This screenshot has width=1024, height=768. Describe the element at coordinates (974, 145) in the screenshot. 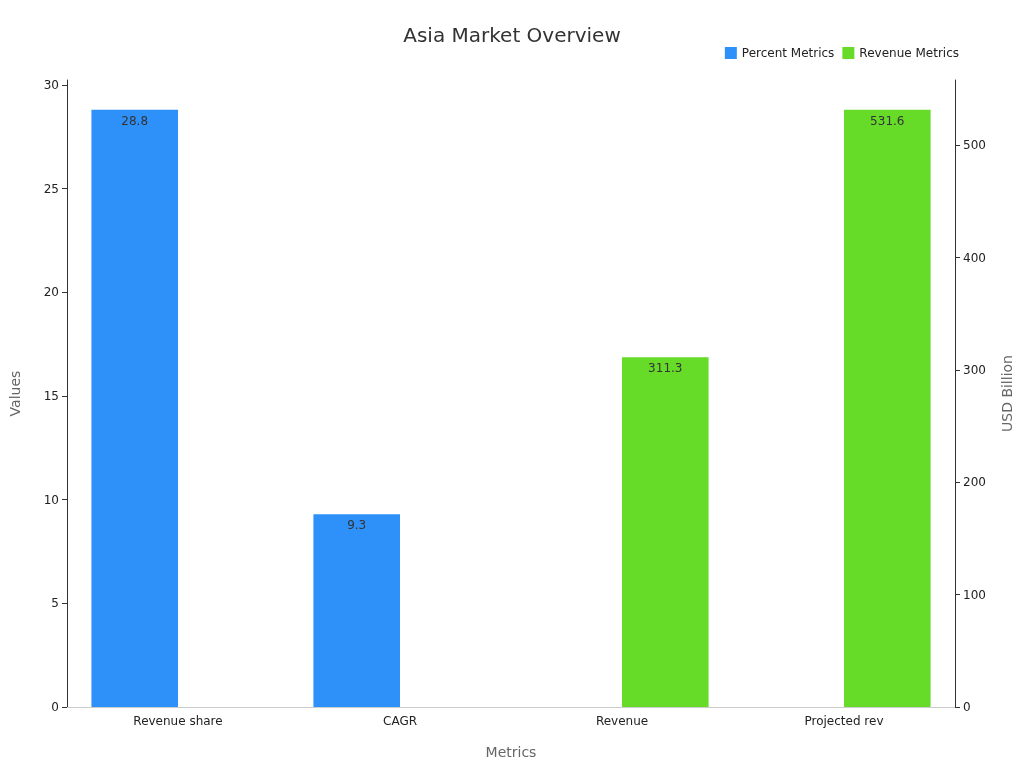

I see `y2-tick-label: 500` at that location.